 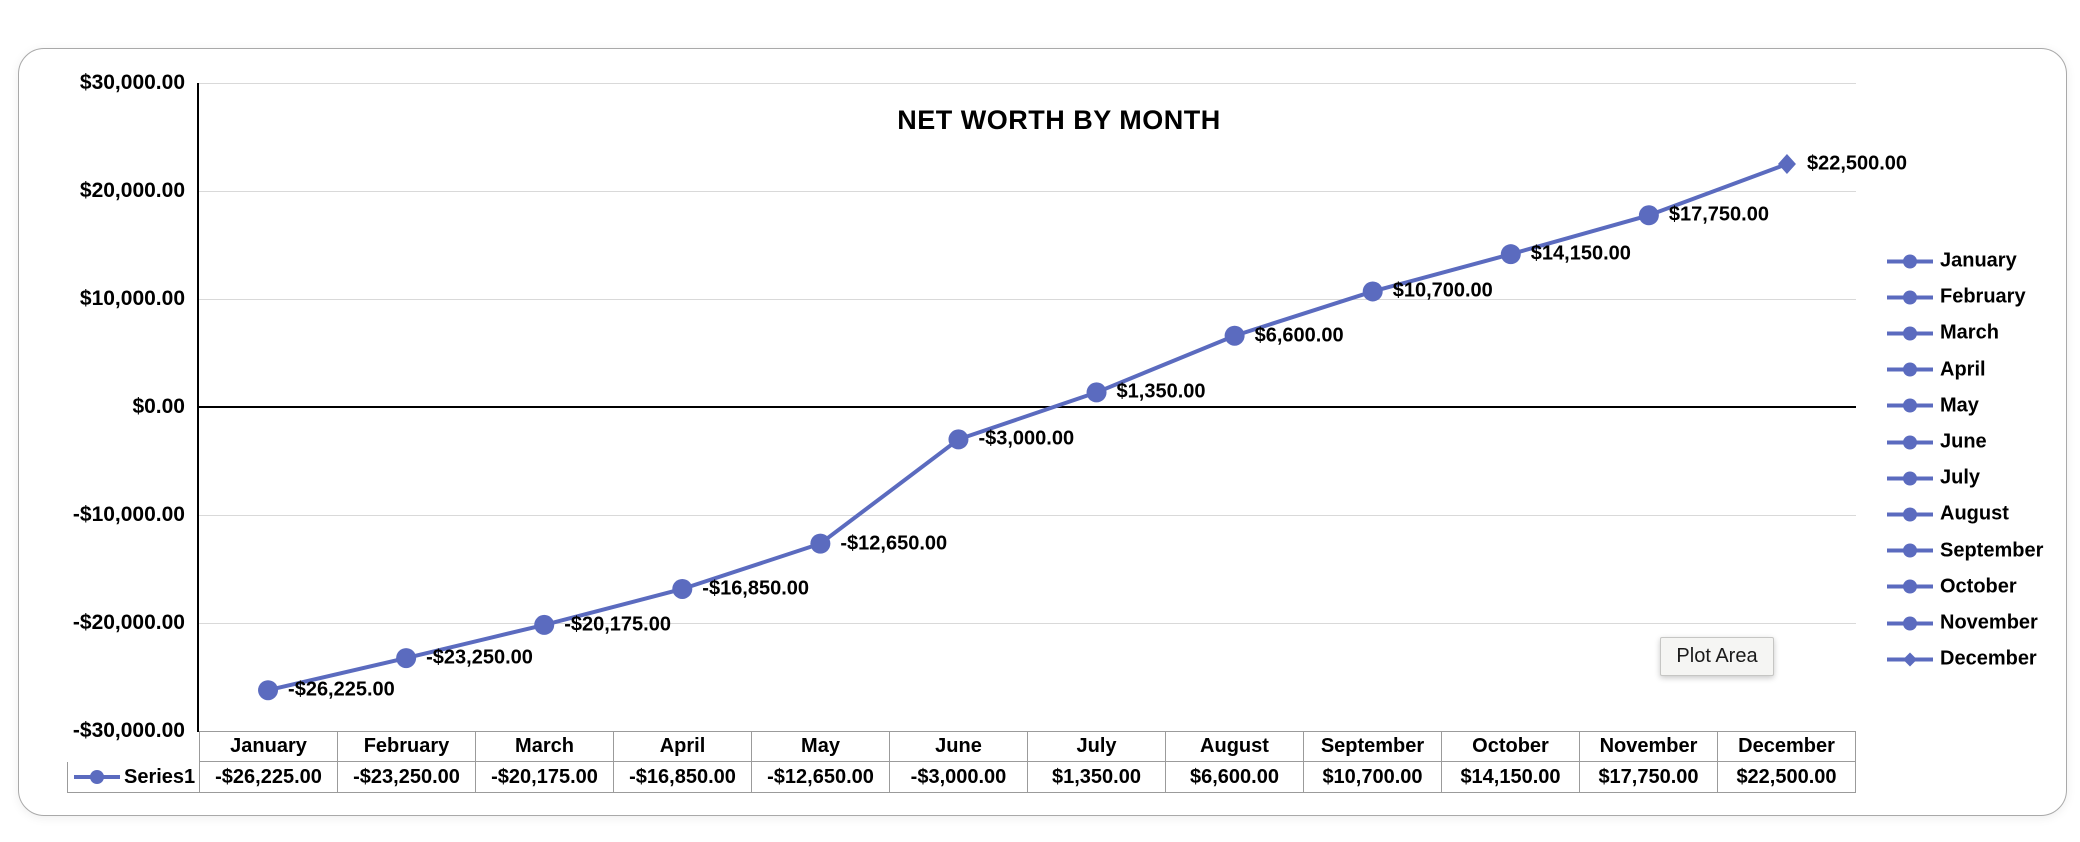 What do you see at coordinates (1963, 441) in the screenshot?
I see `legend-label: June` at bounding box center [1963, 441].